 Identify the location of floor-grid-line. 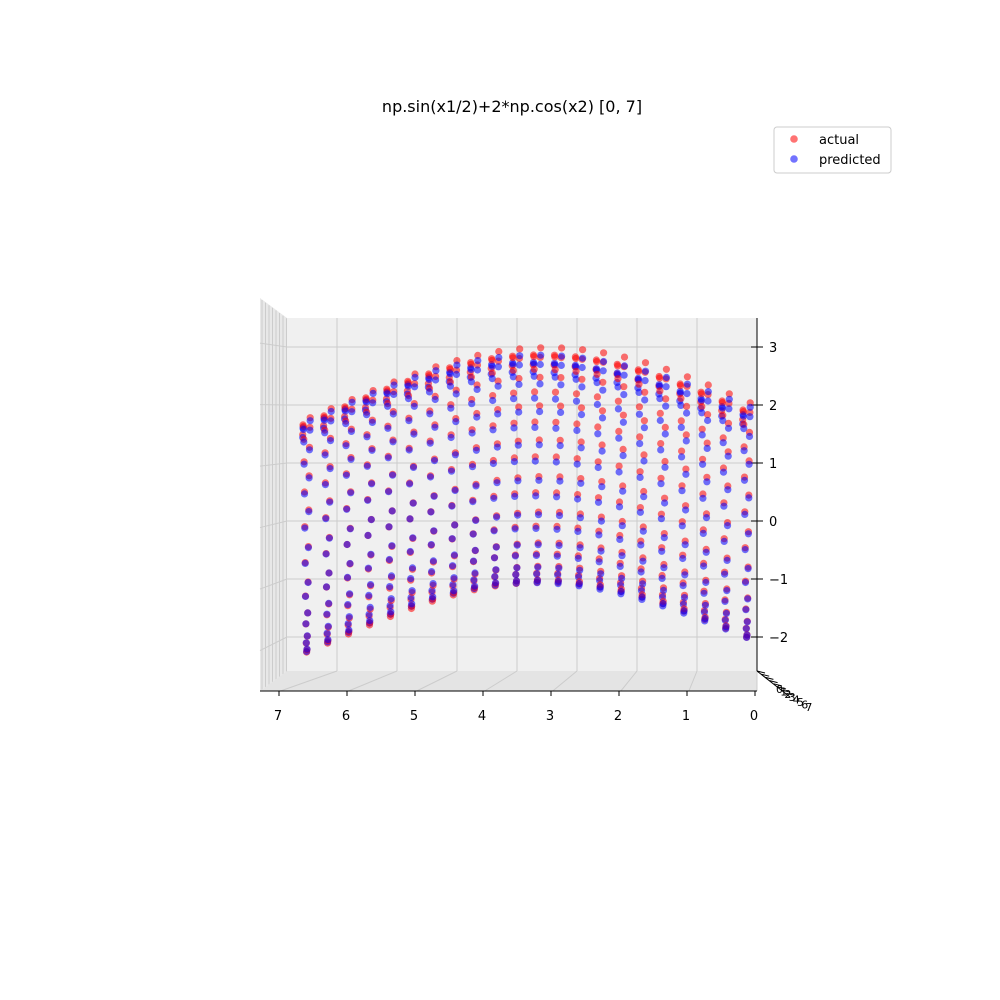
(309, 681).